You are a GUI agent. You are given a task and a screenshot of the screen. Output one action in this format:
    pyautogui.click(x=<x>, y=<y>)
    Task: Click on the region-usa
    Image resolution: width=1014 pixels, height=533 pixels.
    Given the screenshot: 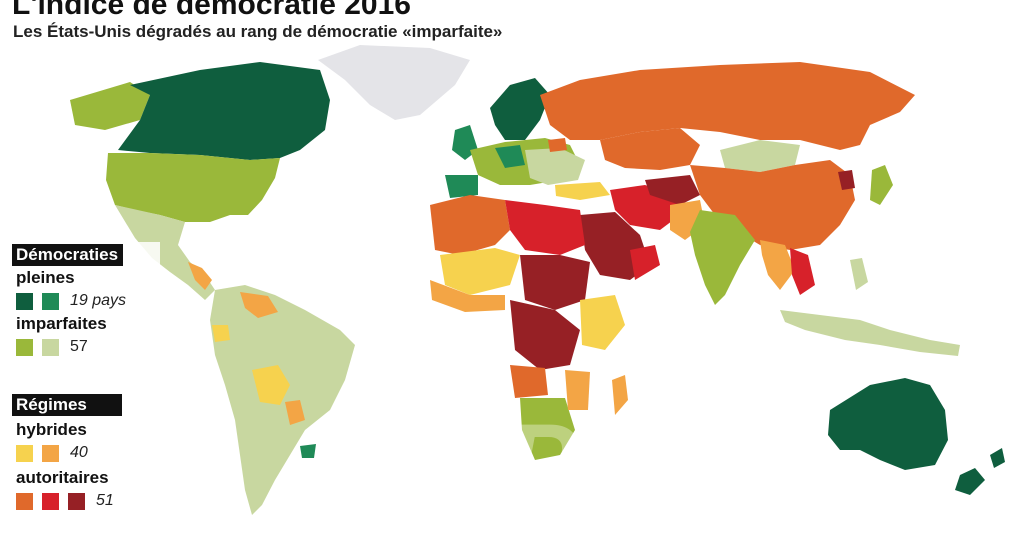 What is the action you would take?
    pyautogui.click(x=193, y=187)
    